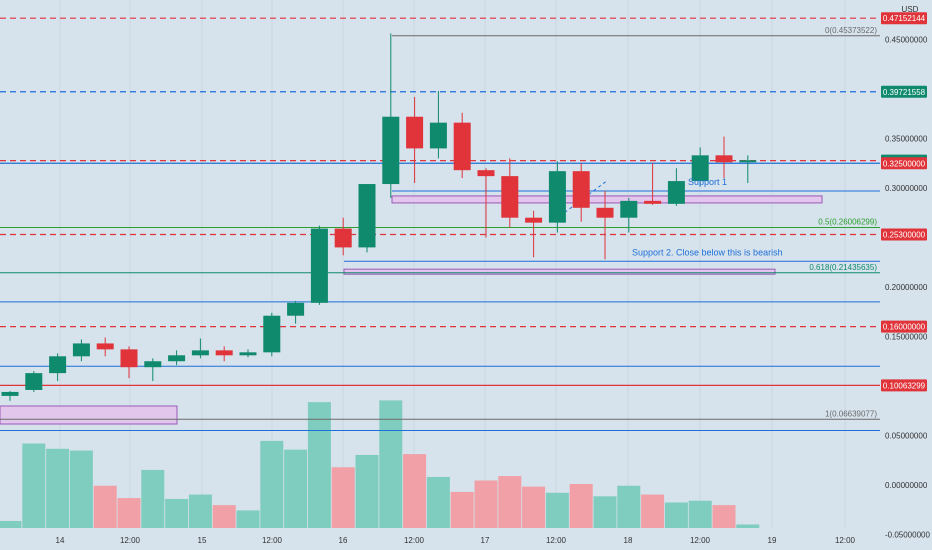 The width and height of the screenshot is (932, 550). What do you see at coordinates (843, 267) in the screenshot?
I see `fib-level-label: 0.618(0.21435635)` at bounding box center [843, 267].